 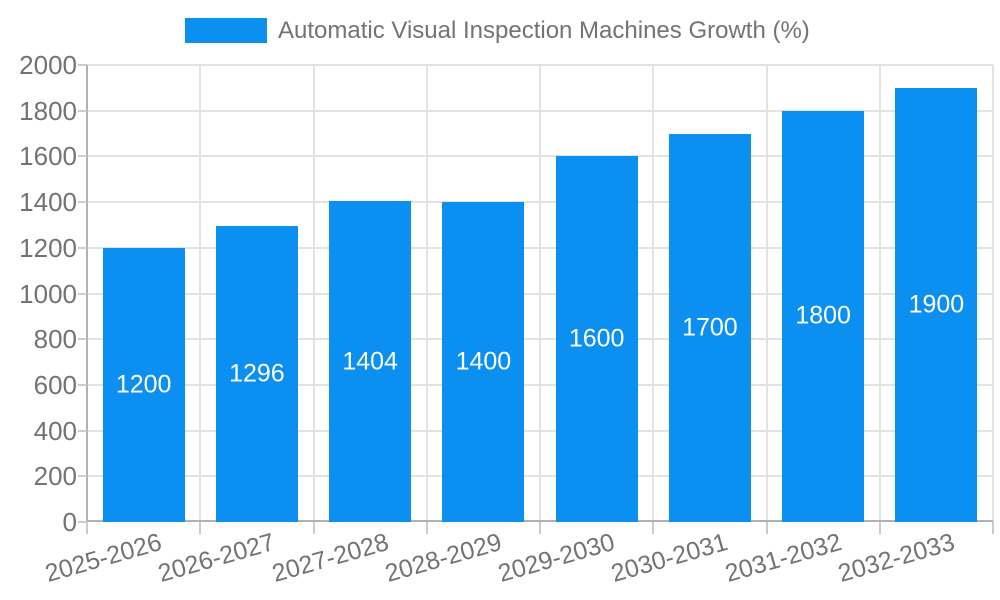 What do you see at coordinates (55, 476) in the screenshot?
I see `y-tick-label: 200` at bounding box center [55, 476].